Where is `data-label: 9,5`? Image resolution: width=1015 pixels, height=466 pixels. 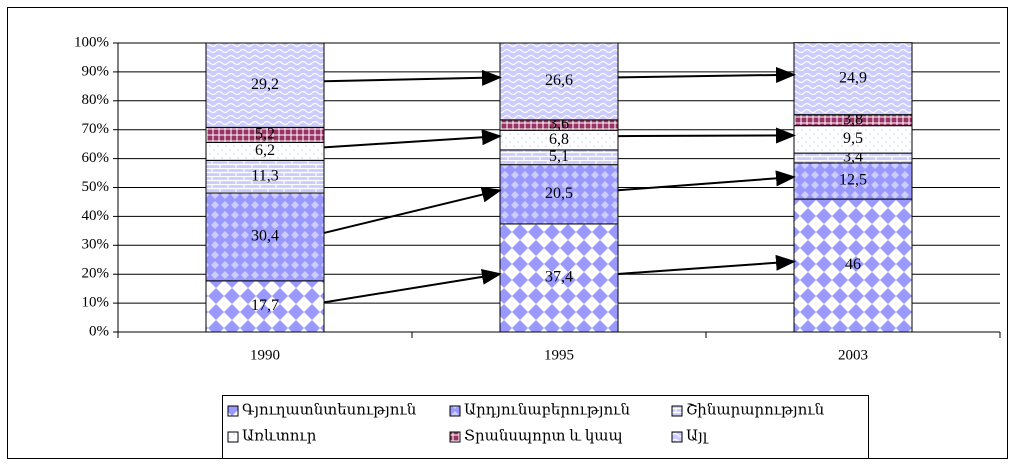 data-label: 9,5 is located at coordinates (853, 138).